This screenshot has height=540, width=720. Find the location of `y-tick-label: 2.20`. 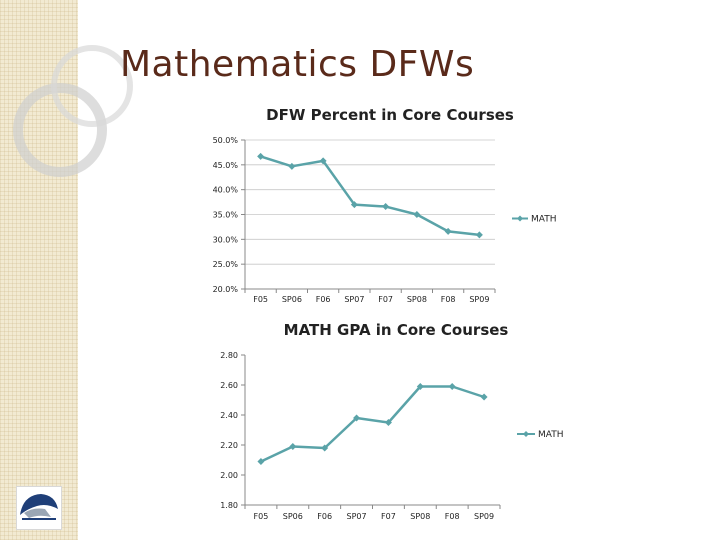

y-tick-label: 2.20 is located at coordinates (229, 445).